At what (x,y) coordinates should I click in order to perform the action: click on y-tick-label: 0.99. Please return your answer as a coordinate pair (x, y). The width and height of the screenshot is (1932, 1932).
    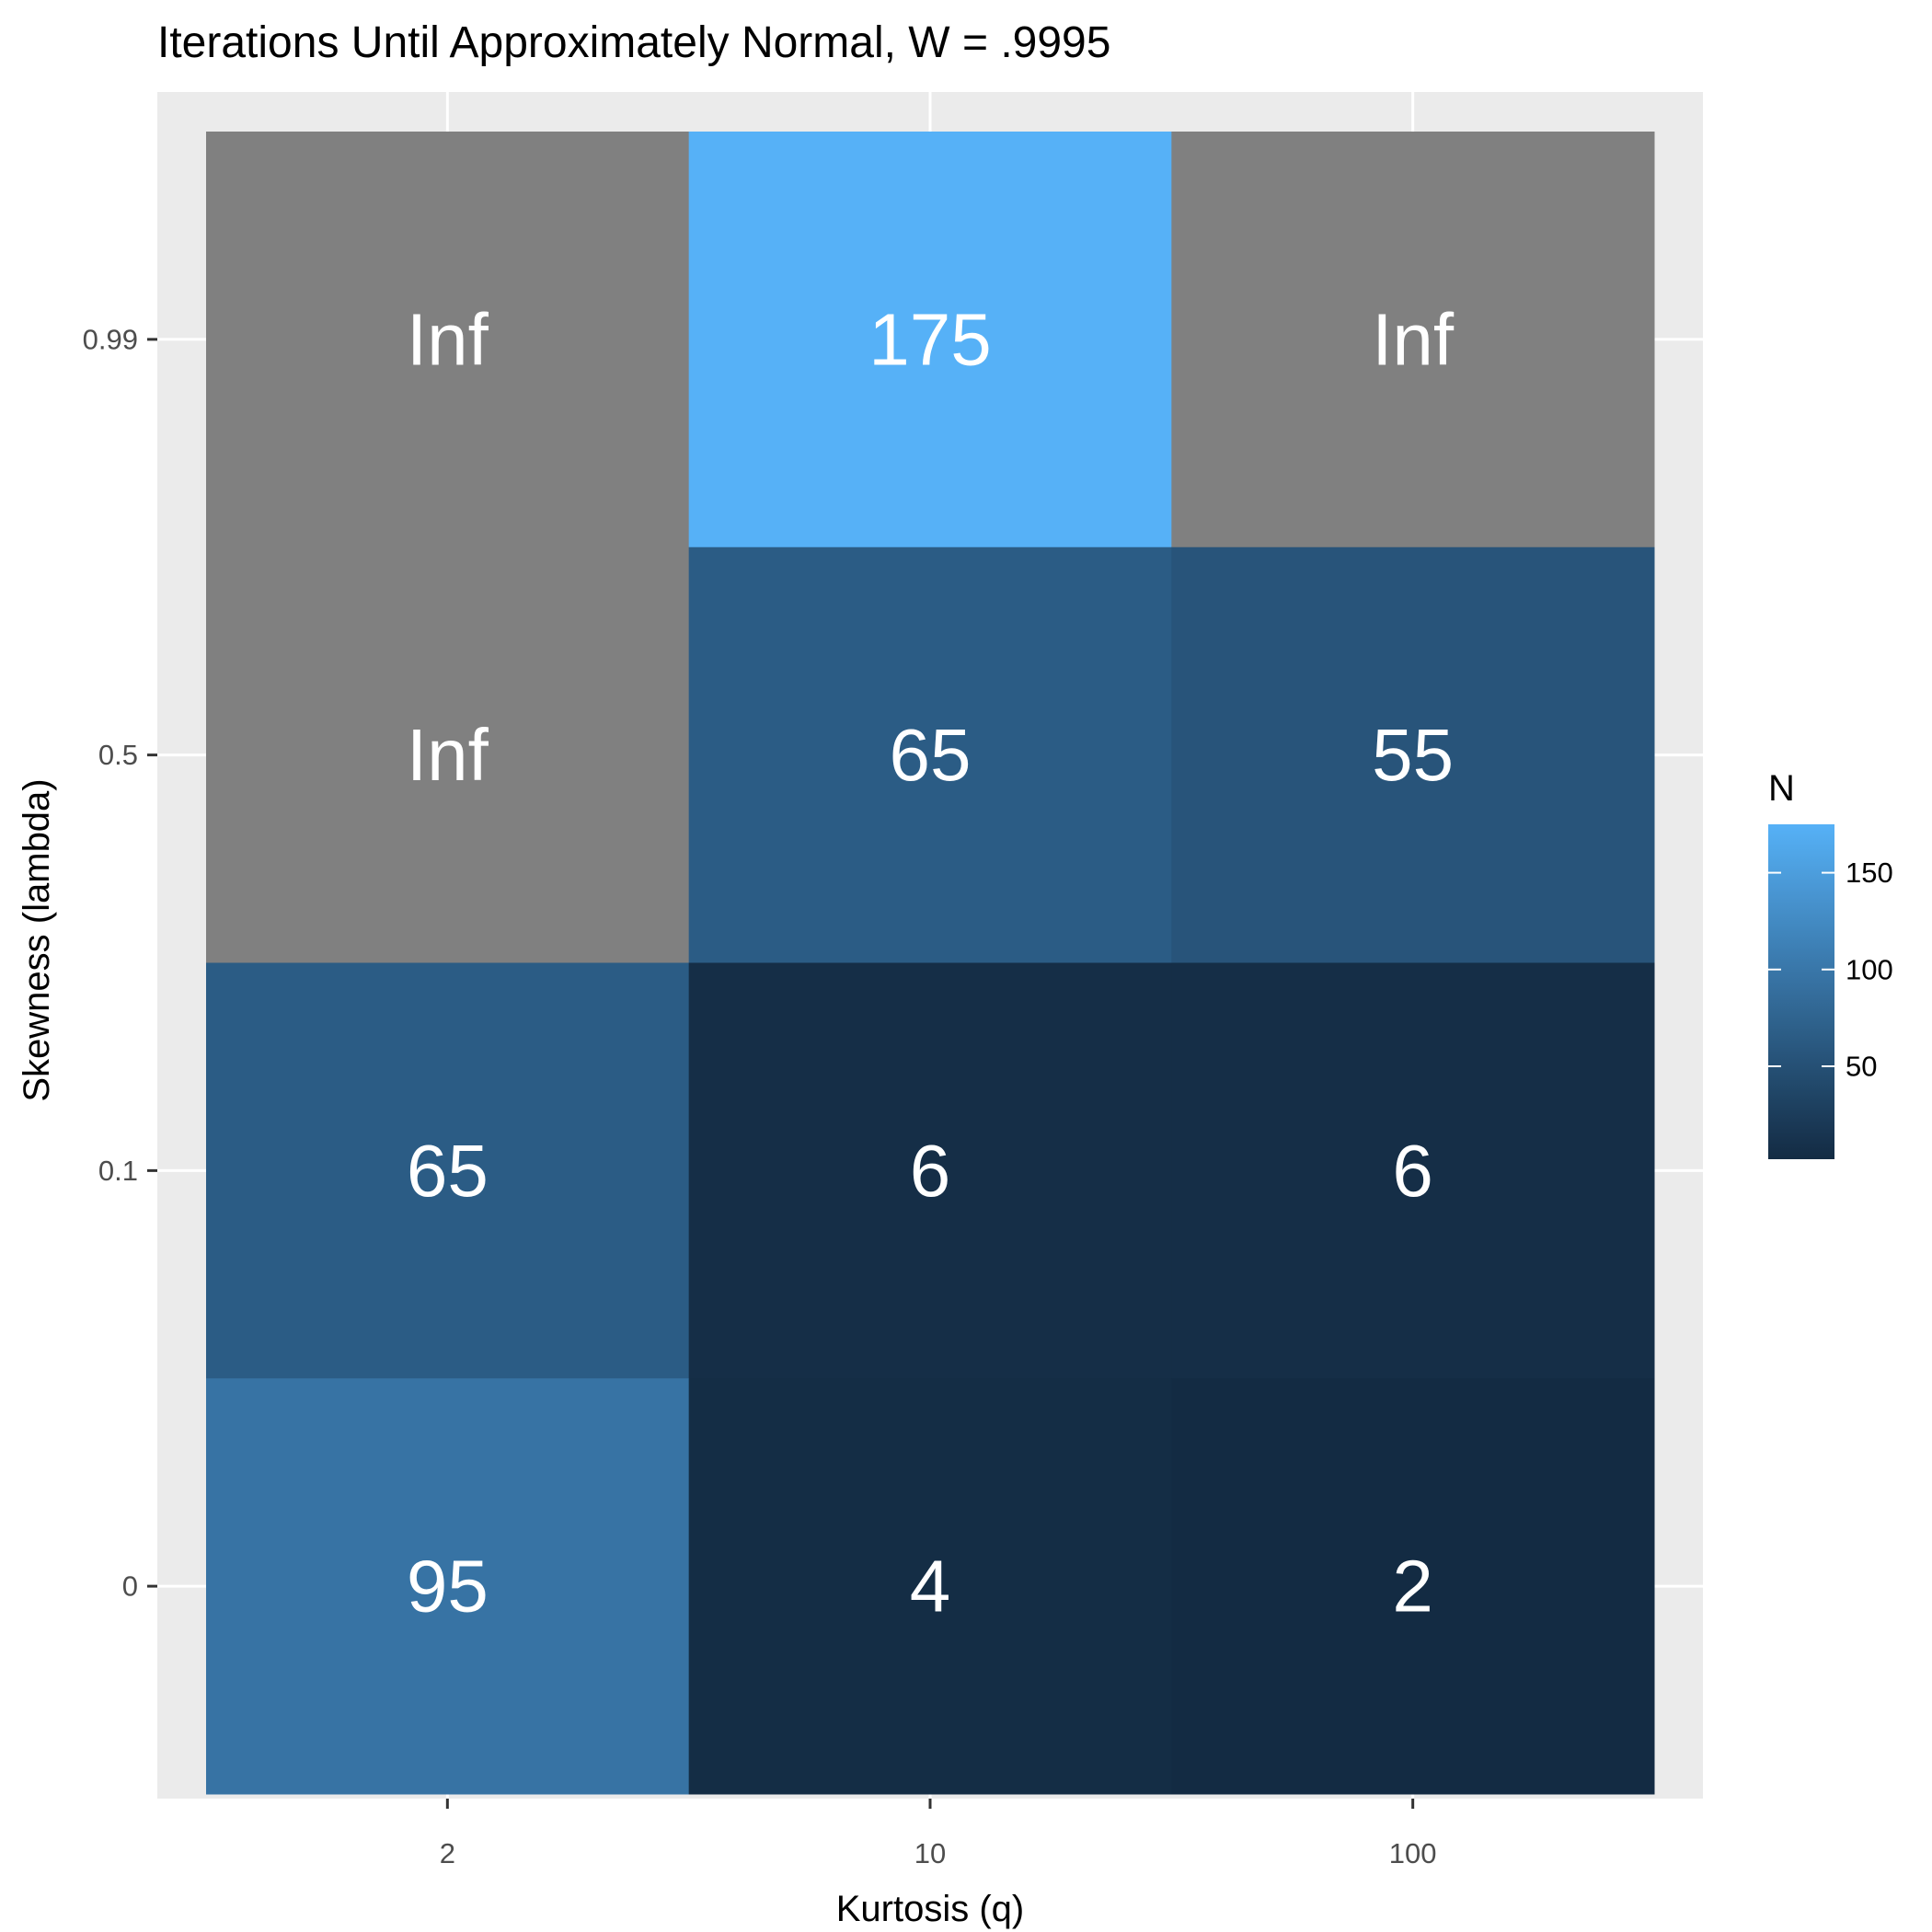
    Looking at the image, I should click on (110, 339).